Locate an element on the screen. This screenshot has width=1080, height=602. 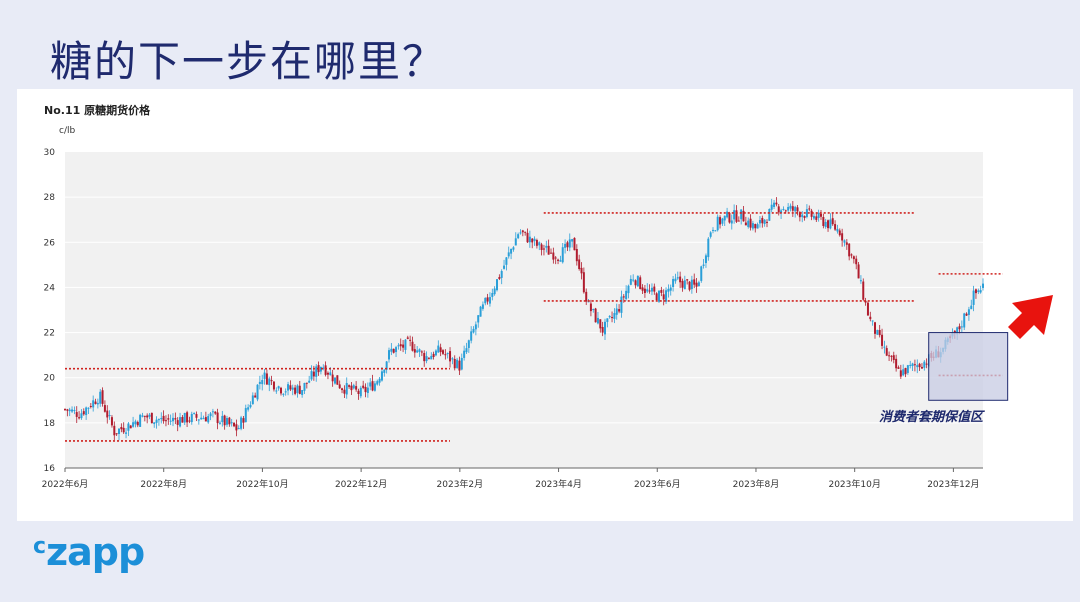
chart-title: No.11 原糖期货价格 is located at coordinates (97, 110).